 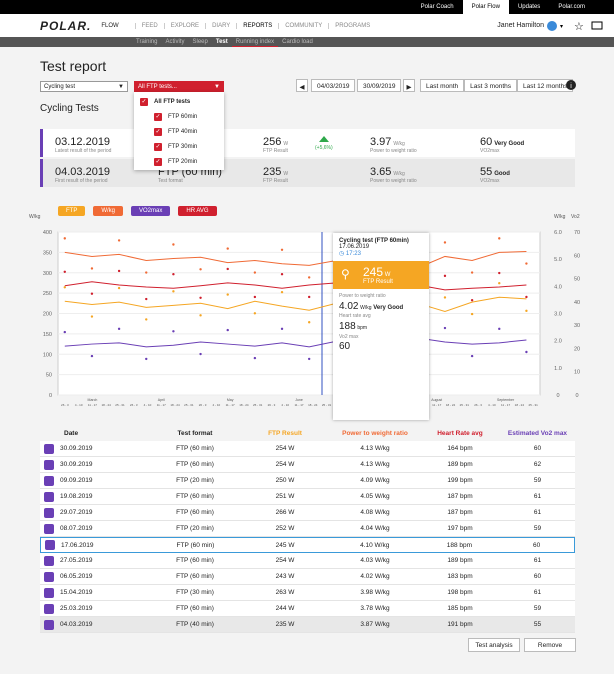 I want to click on option-label: FTP 40min, so click(x=183, y=131).